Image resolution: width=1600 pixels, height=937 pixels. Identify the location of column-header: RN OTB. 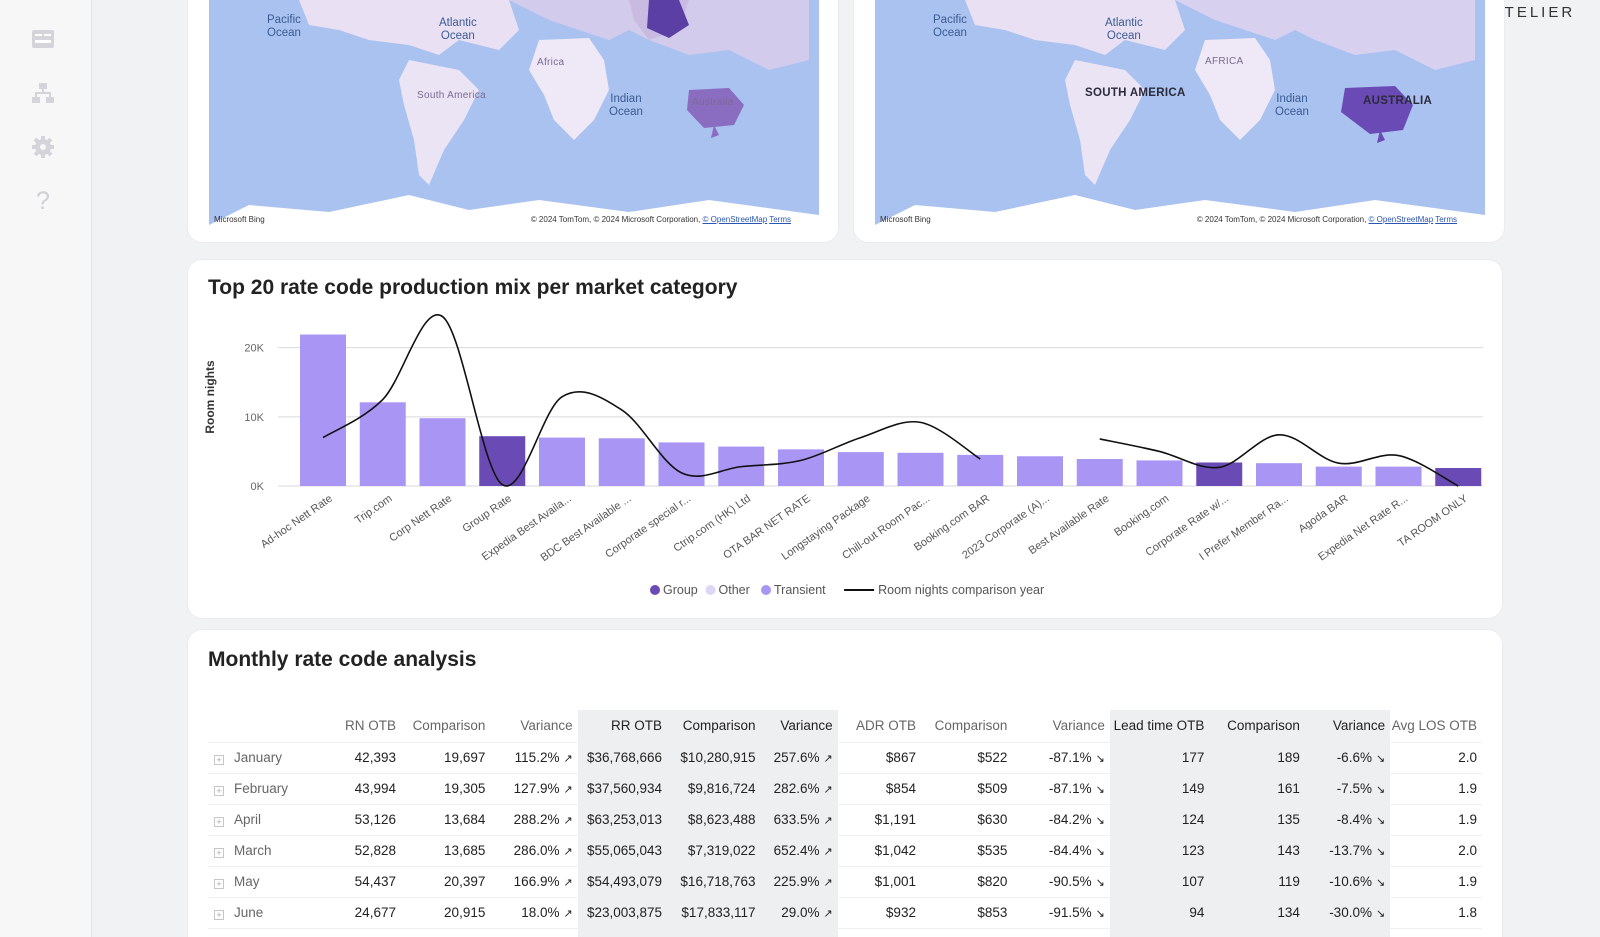
(370, 726).